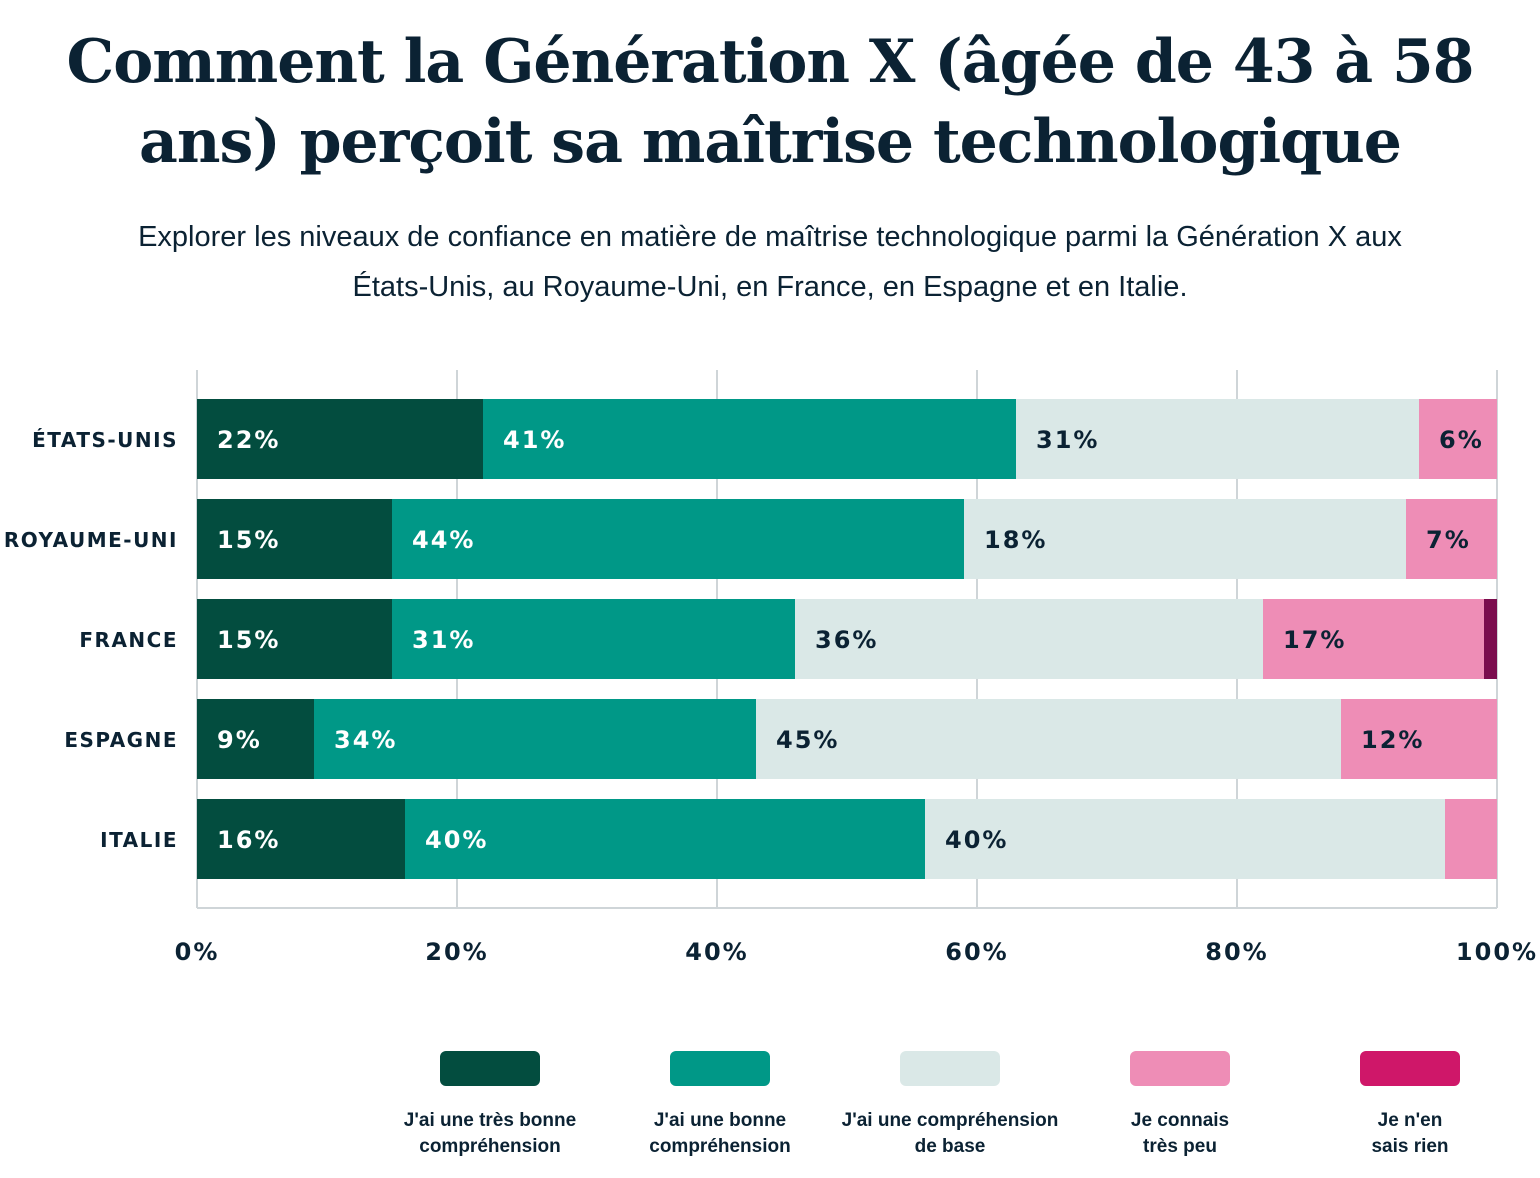 The image size is (1540, 1178). Describe the element at coordinates (1314, 640) in the screenshot. I see `data-label: 17%` at that location.